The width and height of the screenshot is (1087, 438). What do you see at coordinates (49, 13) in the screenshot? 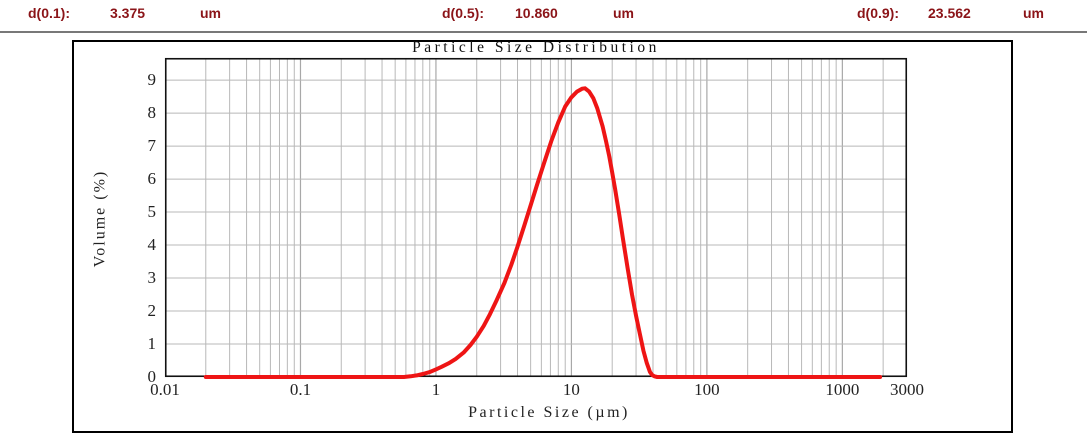
I see `percentile-label: d(0.1):` at bounding box center [49, 13].